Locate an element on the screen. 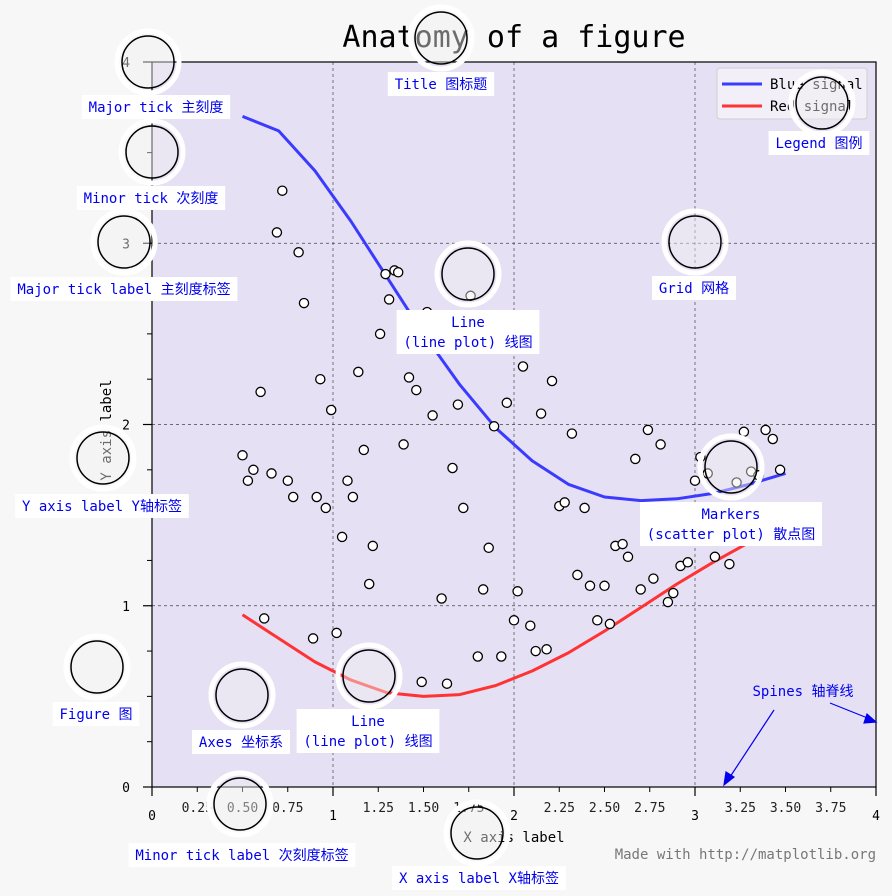  annotation-label: Figure 图 is located at coordinates (95, 715).